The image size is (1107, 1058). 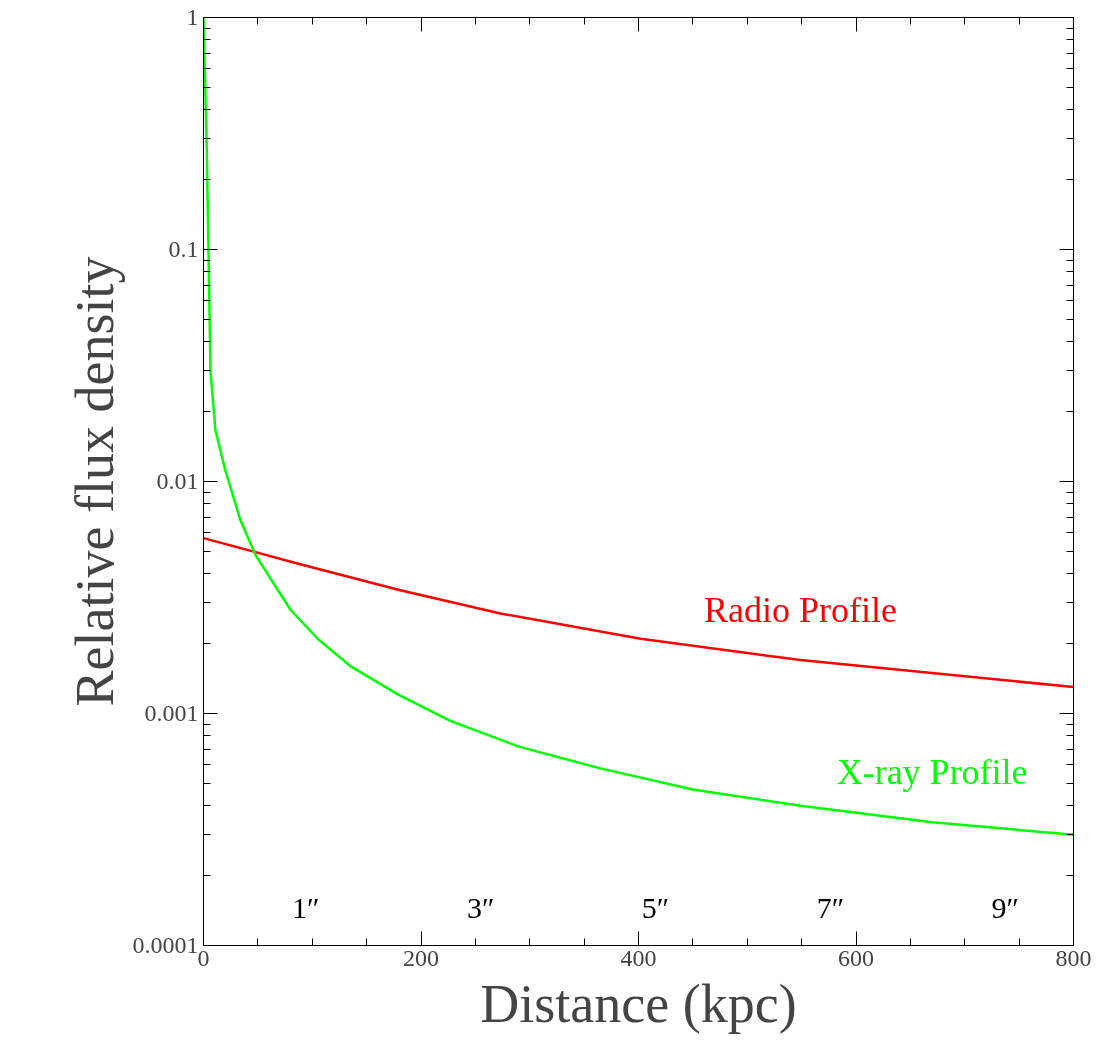 I want to click on x2-tick-label: 3″, so click(x=480, y=907).